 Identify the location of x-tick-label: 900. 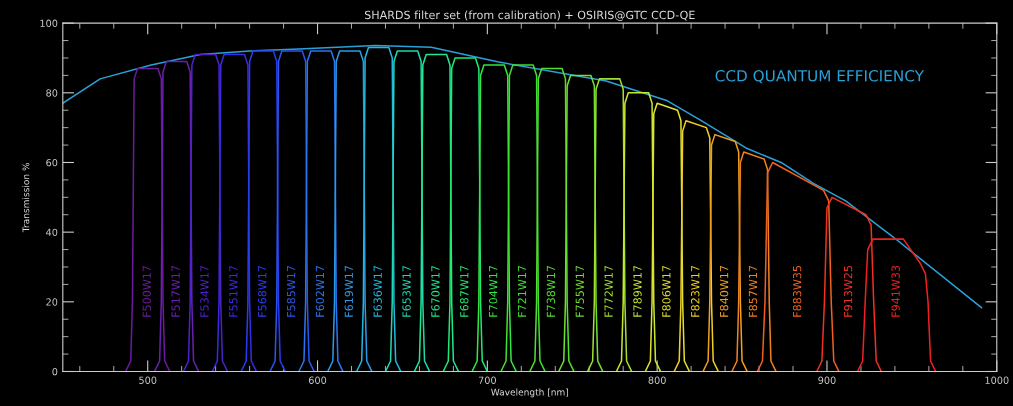
(827, 380).